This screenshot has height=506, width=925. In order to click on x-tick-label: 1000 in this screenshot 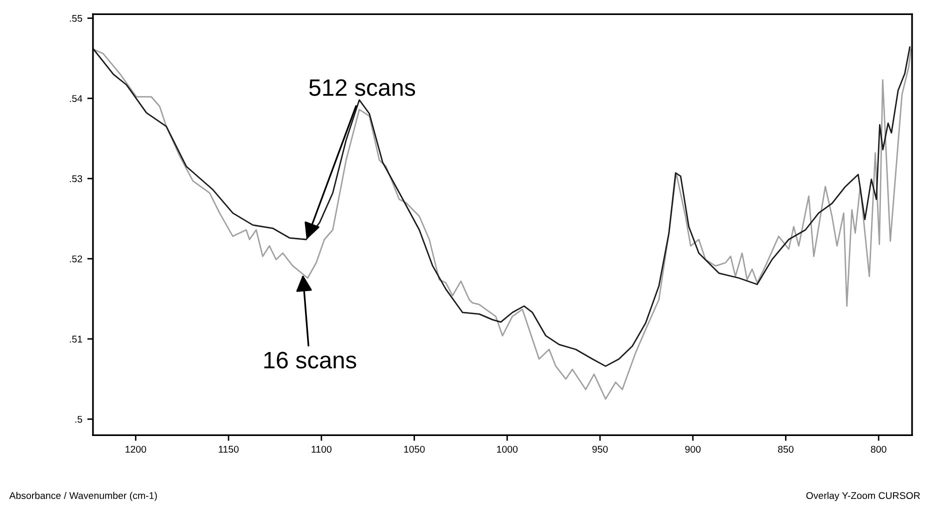, I will do `click(507, 449)`.